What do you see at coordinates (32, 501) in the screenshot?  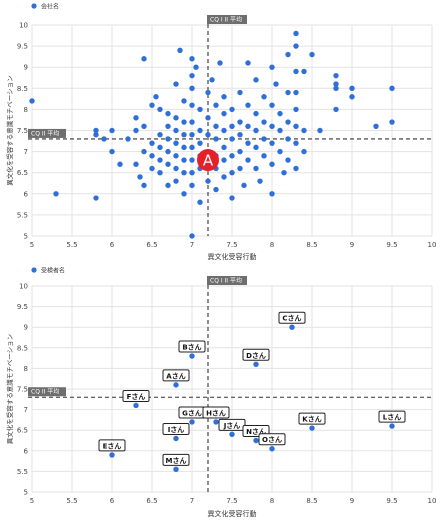 I see `x-tick-label: 5` at bounding box center [32, 501].